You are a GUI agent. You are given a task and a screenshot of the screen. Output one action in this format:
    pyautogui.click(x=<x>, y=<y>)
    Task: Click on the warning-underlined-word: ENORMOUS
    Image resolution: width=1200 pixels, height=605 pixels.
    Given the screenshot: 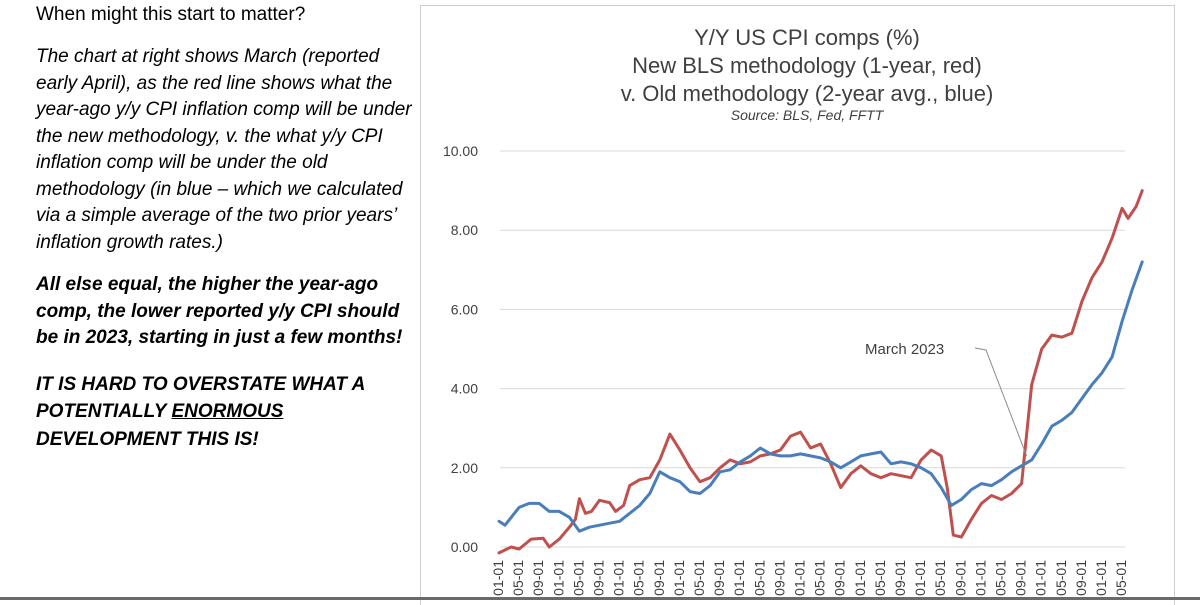 What is the action you would take?
    pyautogui.click(x=227, y=411)
    